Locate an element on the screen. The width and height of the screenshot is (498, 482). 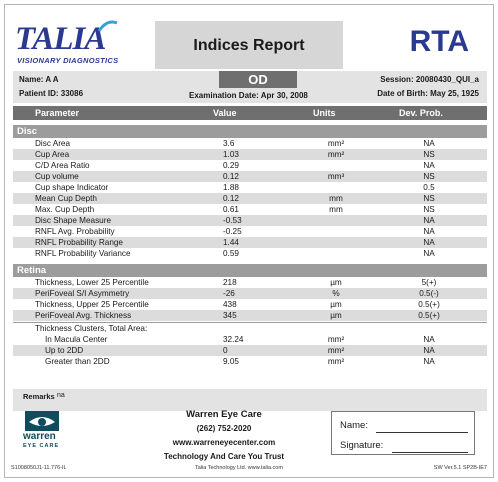
table-row: RNFL Avg. Probability -0.25 NA is located at coordinates (250, 231).